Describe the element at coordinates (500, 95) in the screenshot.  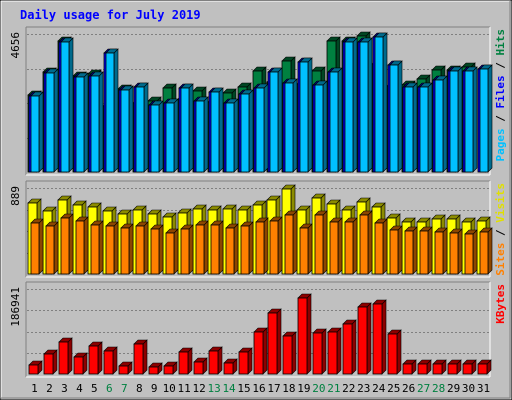
I see `legend-hits_files_pages: Pages / Files / Hits` at that location.